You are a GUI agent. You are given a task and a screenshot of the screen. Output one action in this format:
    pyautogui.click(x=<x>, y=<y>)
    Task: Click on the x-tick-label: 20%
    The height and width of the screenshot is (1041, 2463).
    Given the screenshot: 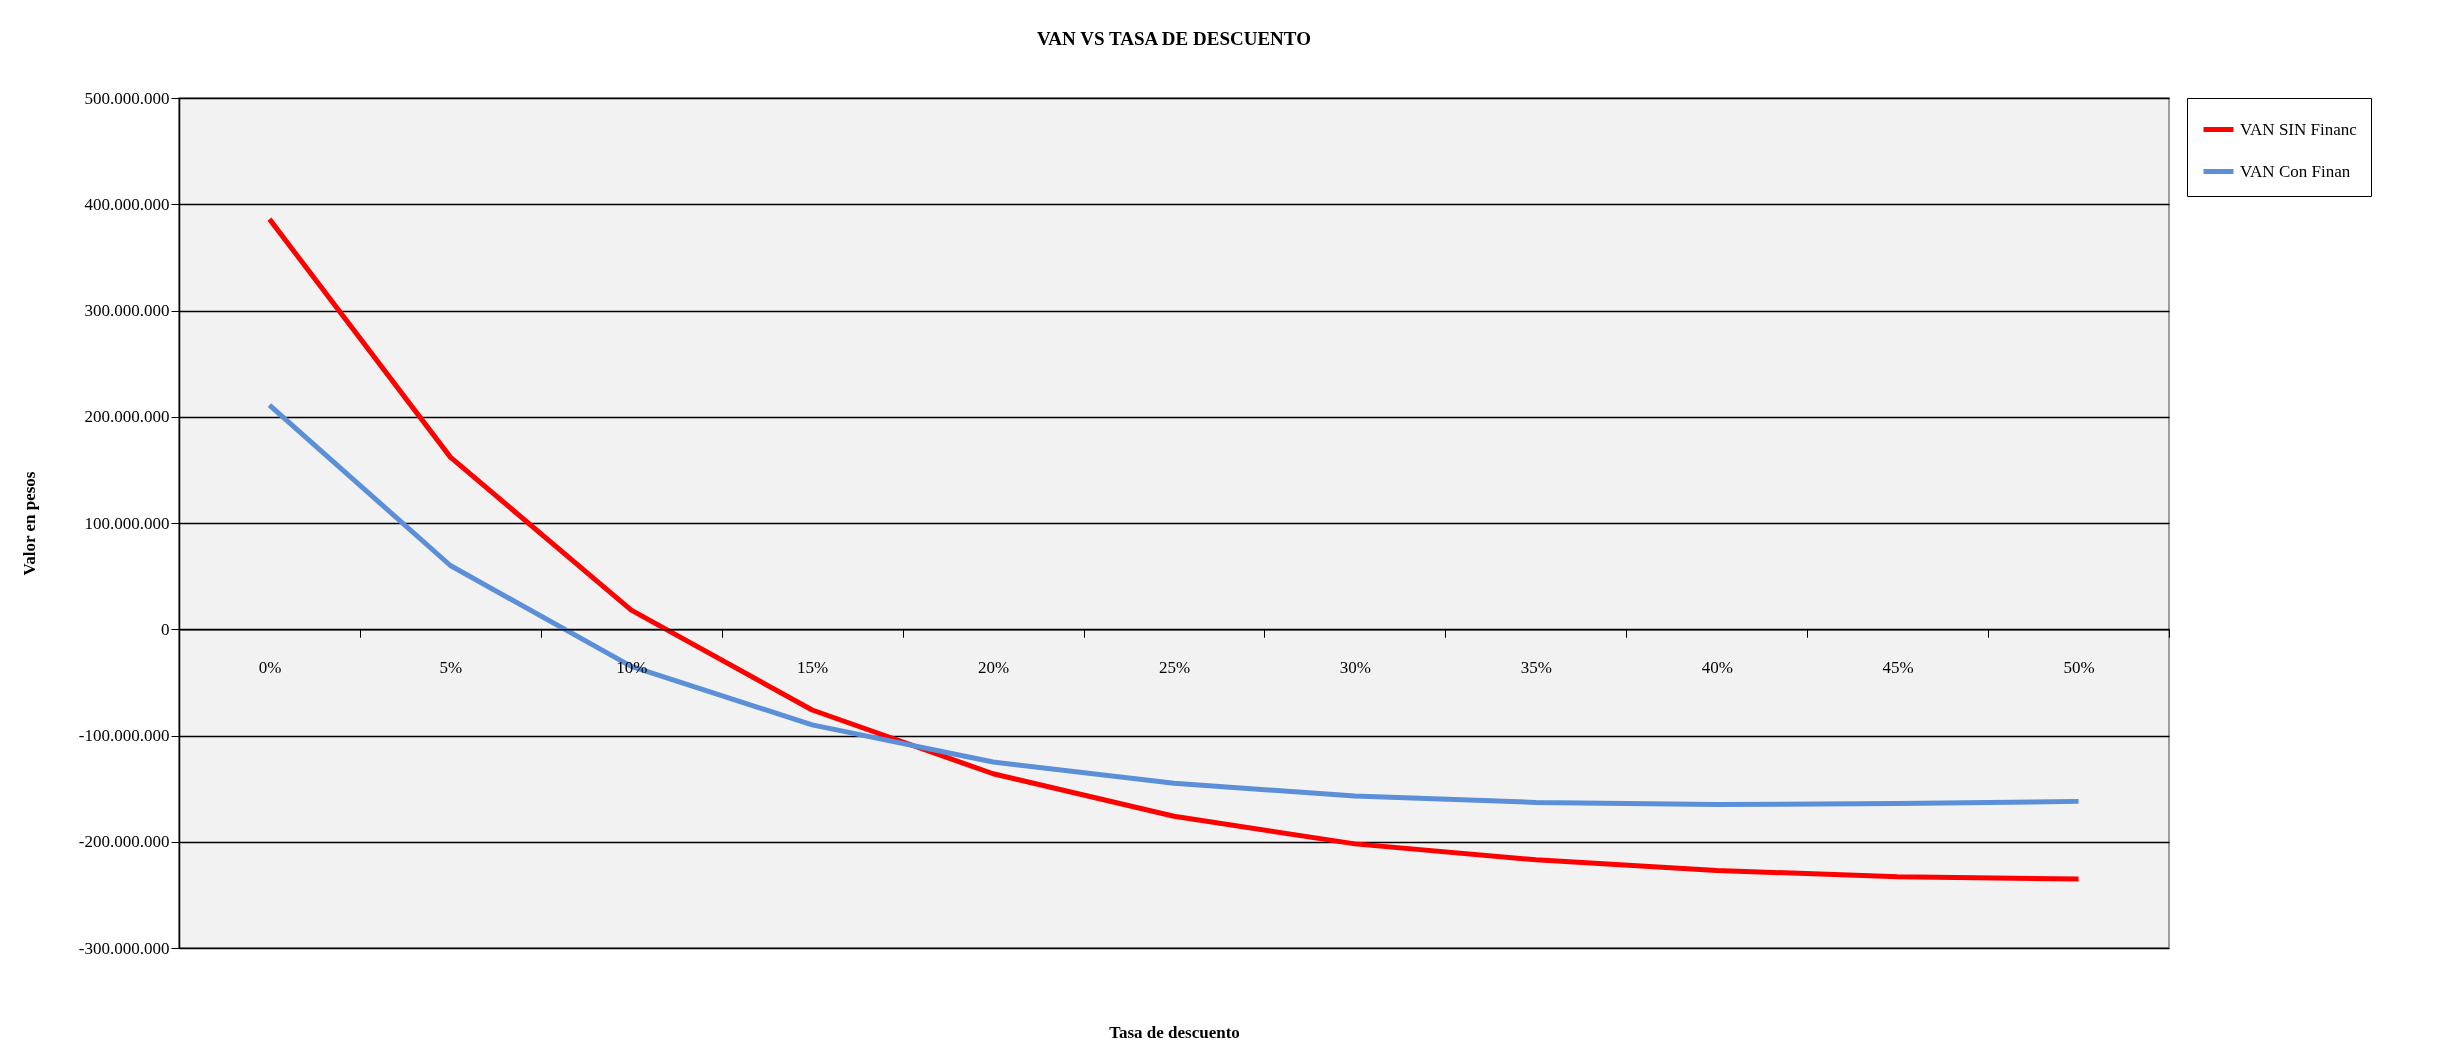 What is the action you would take?
    pyautogui.click(x=994, y=667)
    